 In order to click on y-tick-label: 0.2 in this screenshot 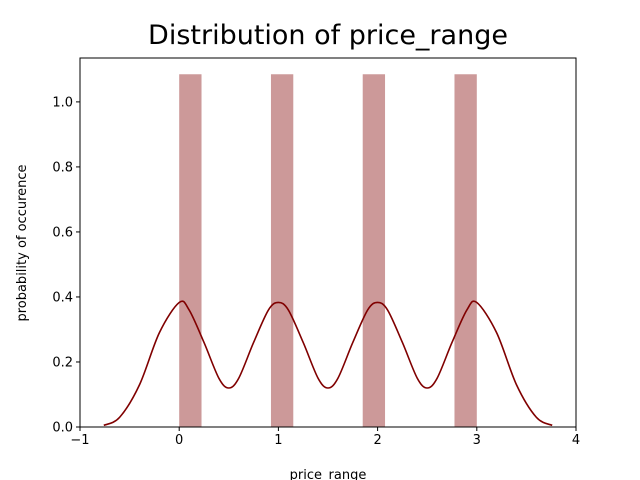, I will do `click(62, 362)`.